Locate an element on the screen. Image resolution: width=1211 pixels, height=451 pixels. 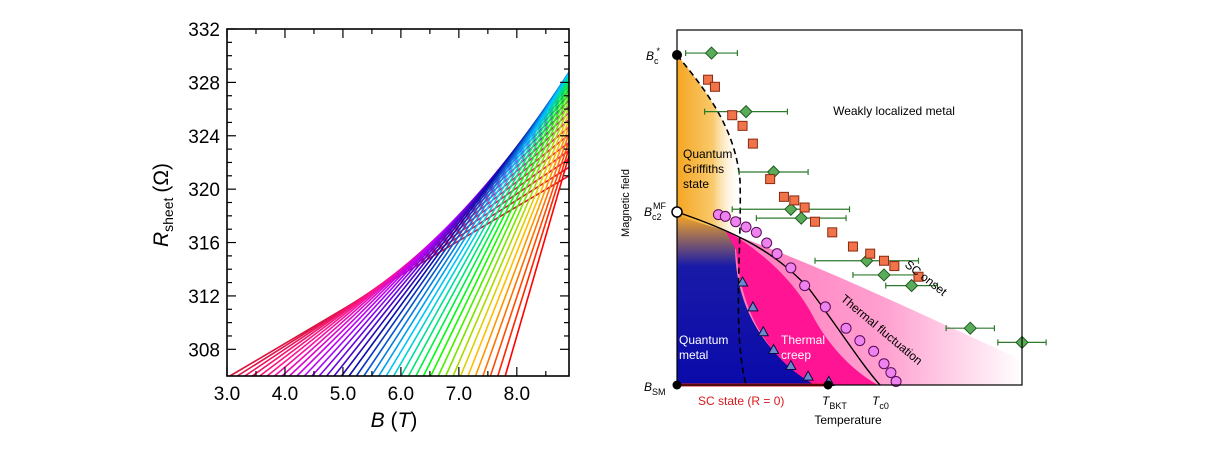
bc-star-marker is located at coordinates (677, 55).